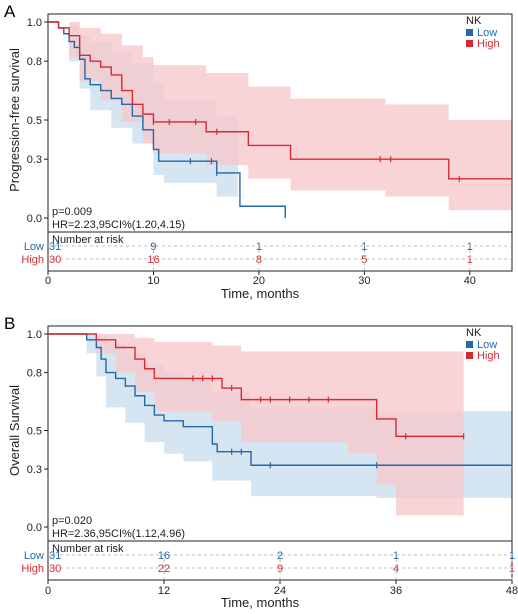  Describe the element at coordinates (469, 355) in the screenshot. I see `p1-legend-swatch-high` at that location.